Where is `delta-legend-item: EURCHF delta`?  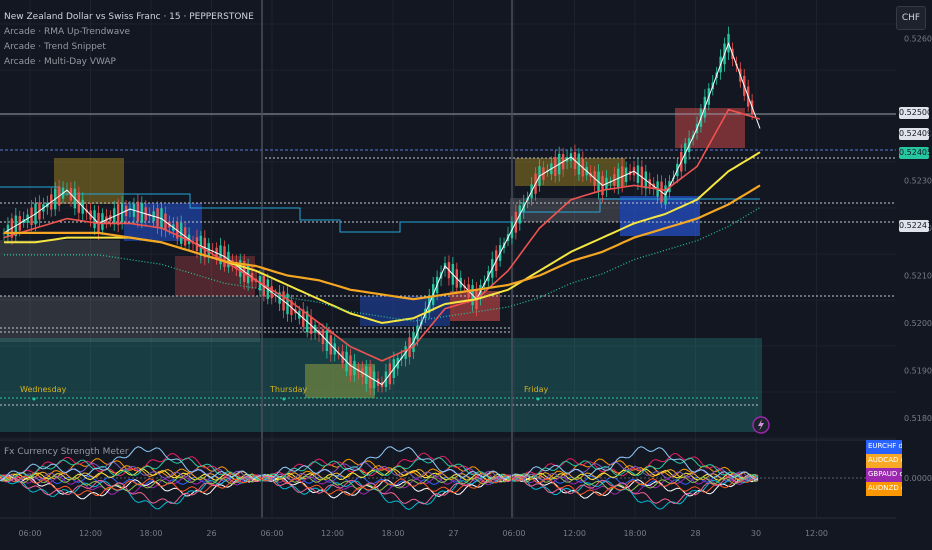
delta-legend-item: EURCHF delta is located at coordinates (884, 447).